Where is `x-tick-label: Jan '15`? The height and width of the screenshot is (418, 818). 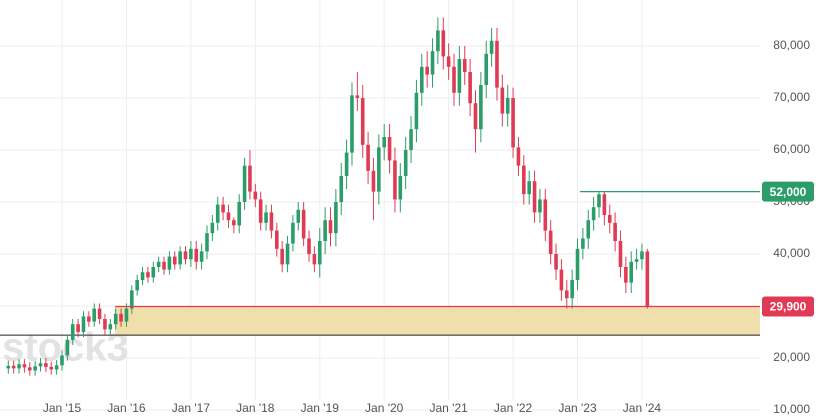
x-tick-label: Jan '15 is located at coordinates (62, 408).